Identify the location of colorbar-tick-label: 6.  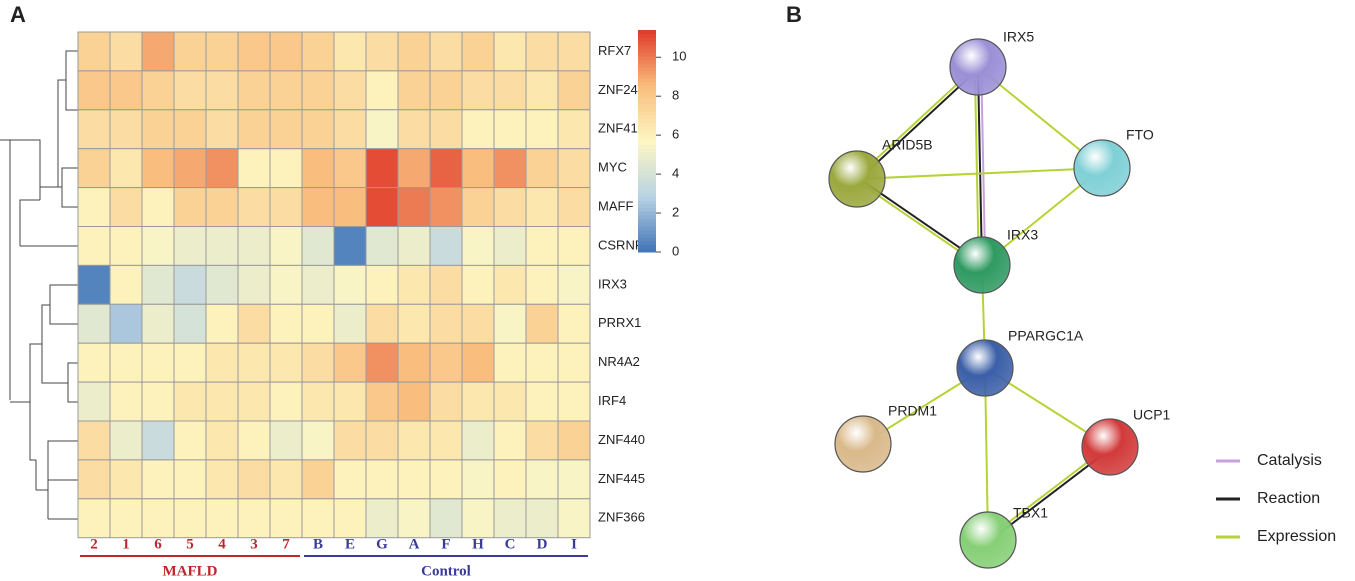
(675, 134).